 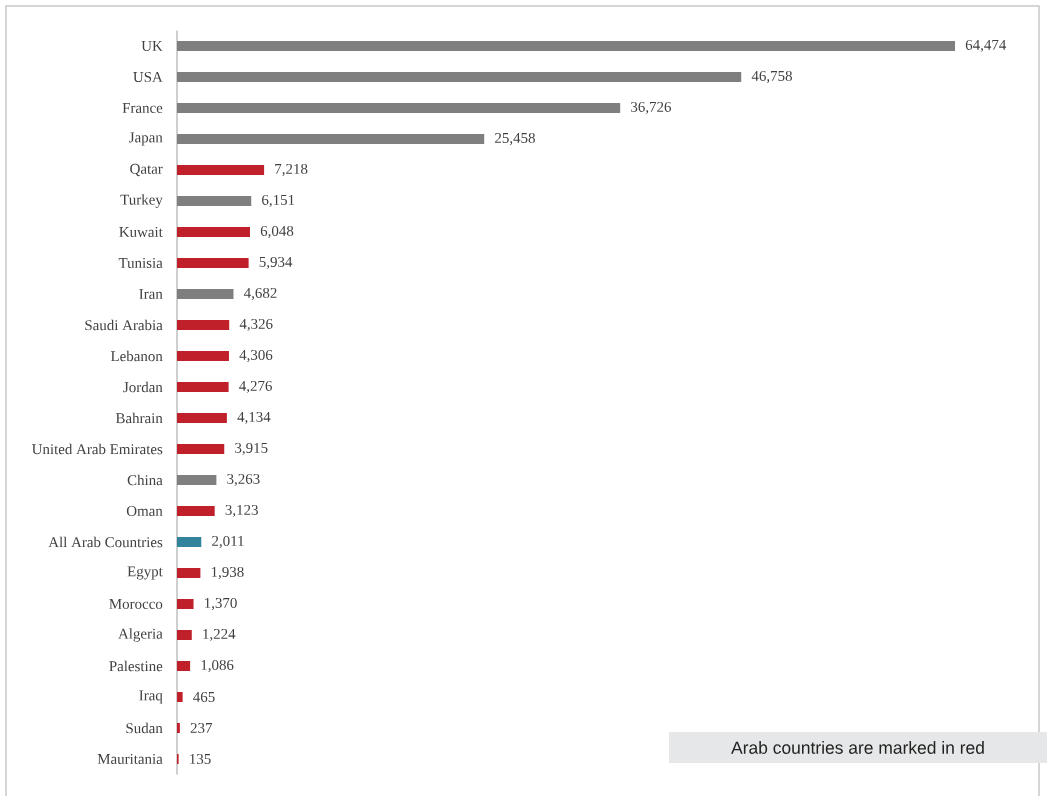 What do you see at coordinates (255, 387) in the screenshot?
I see `data-label: 4,276` at bounding box center [255, 387].